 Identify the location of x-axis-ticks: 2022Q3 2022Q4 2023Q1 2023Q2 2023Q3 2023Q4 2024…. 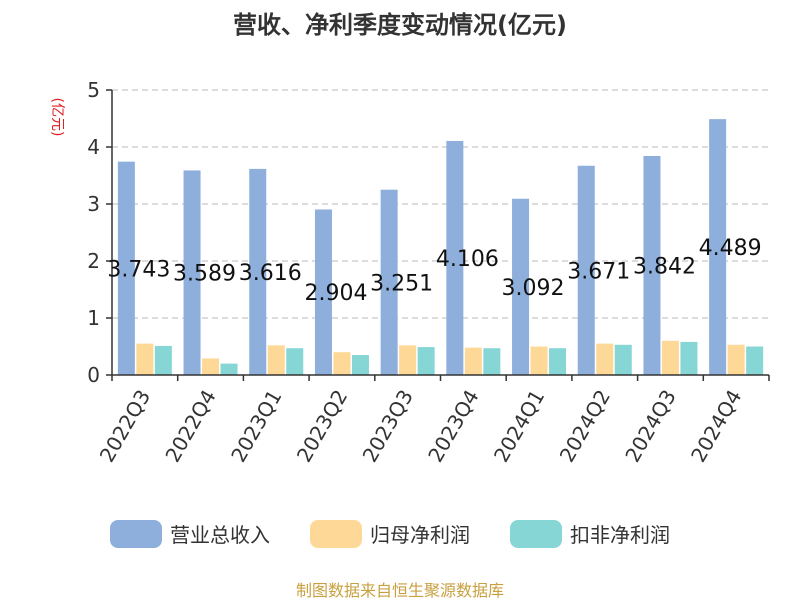
(421, 426).